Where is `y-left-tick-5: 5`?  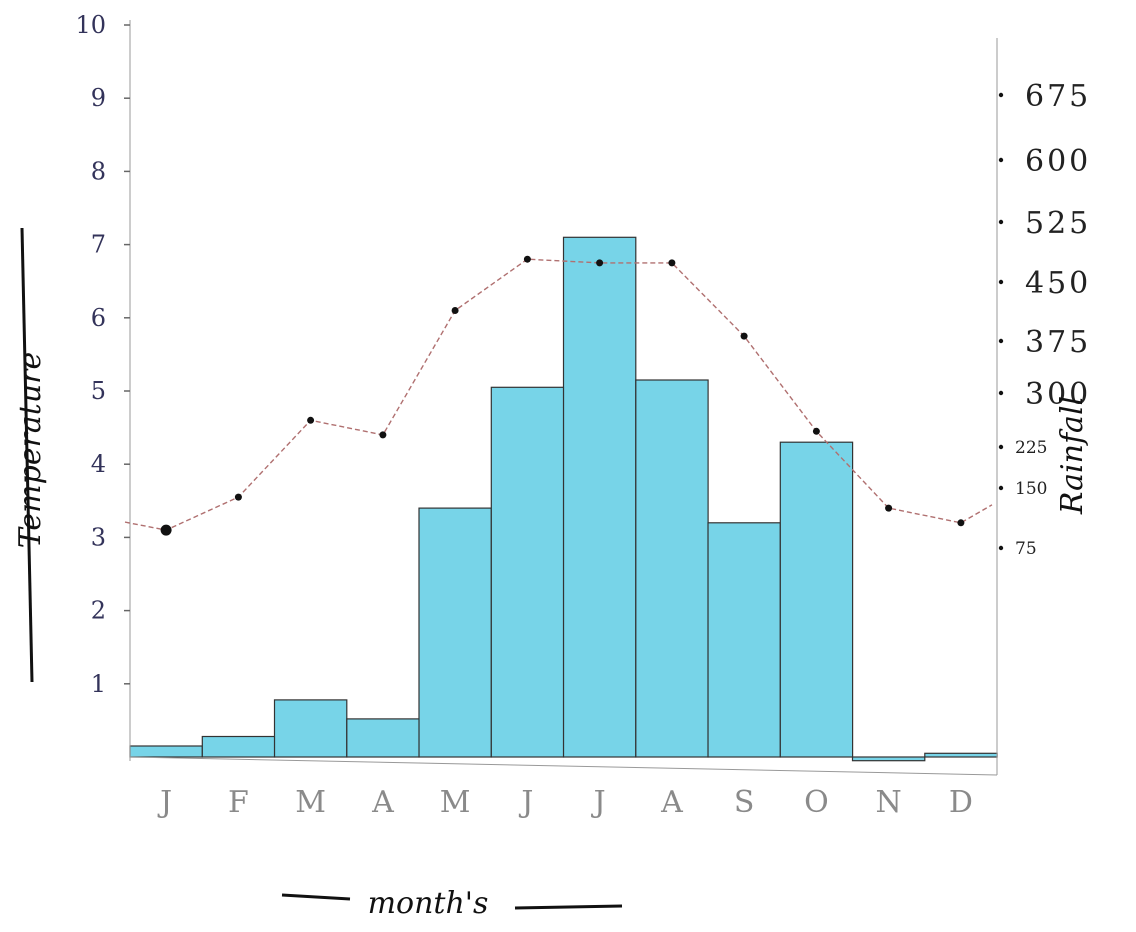
y-left-tick-5: 5 is located at coordinates (98, 391).